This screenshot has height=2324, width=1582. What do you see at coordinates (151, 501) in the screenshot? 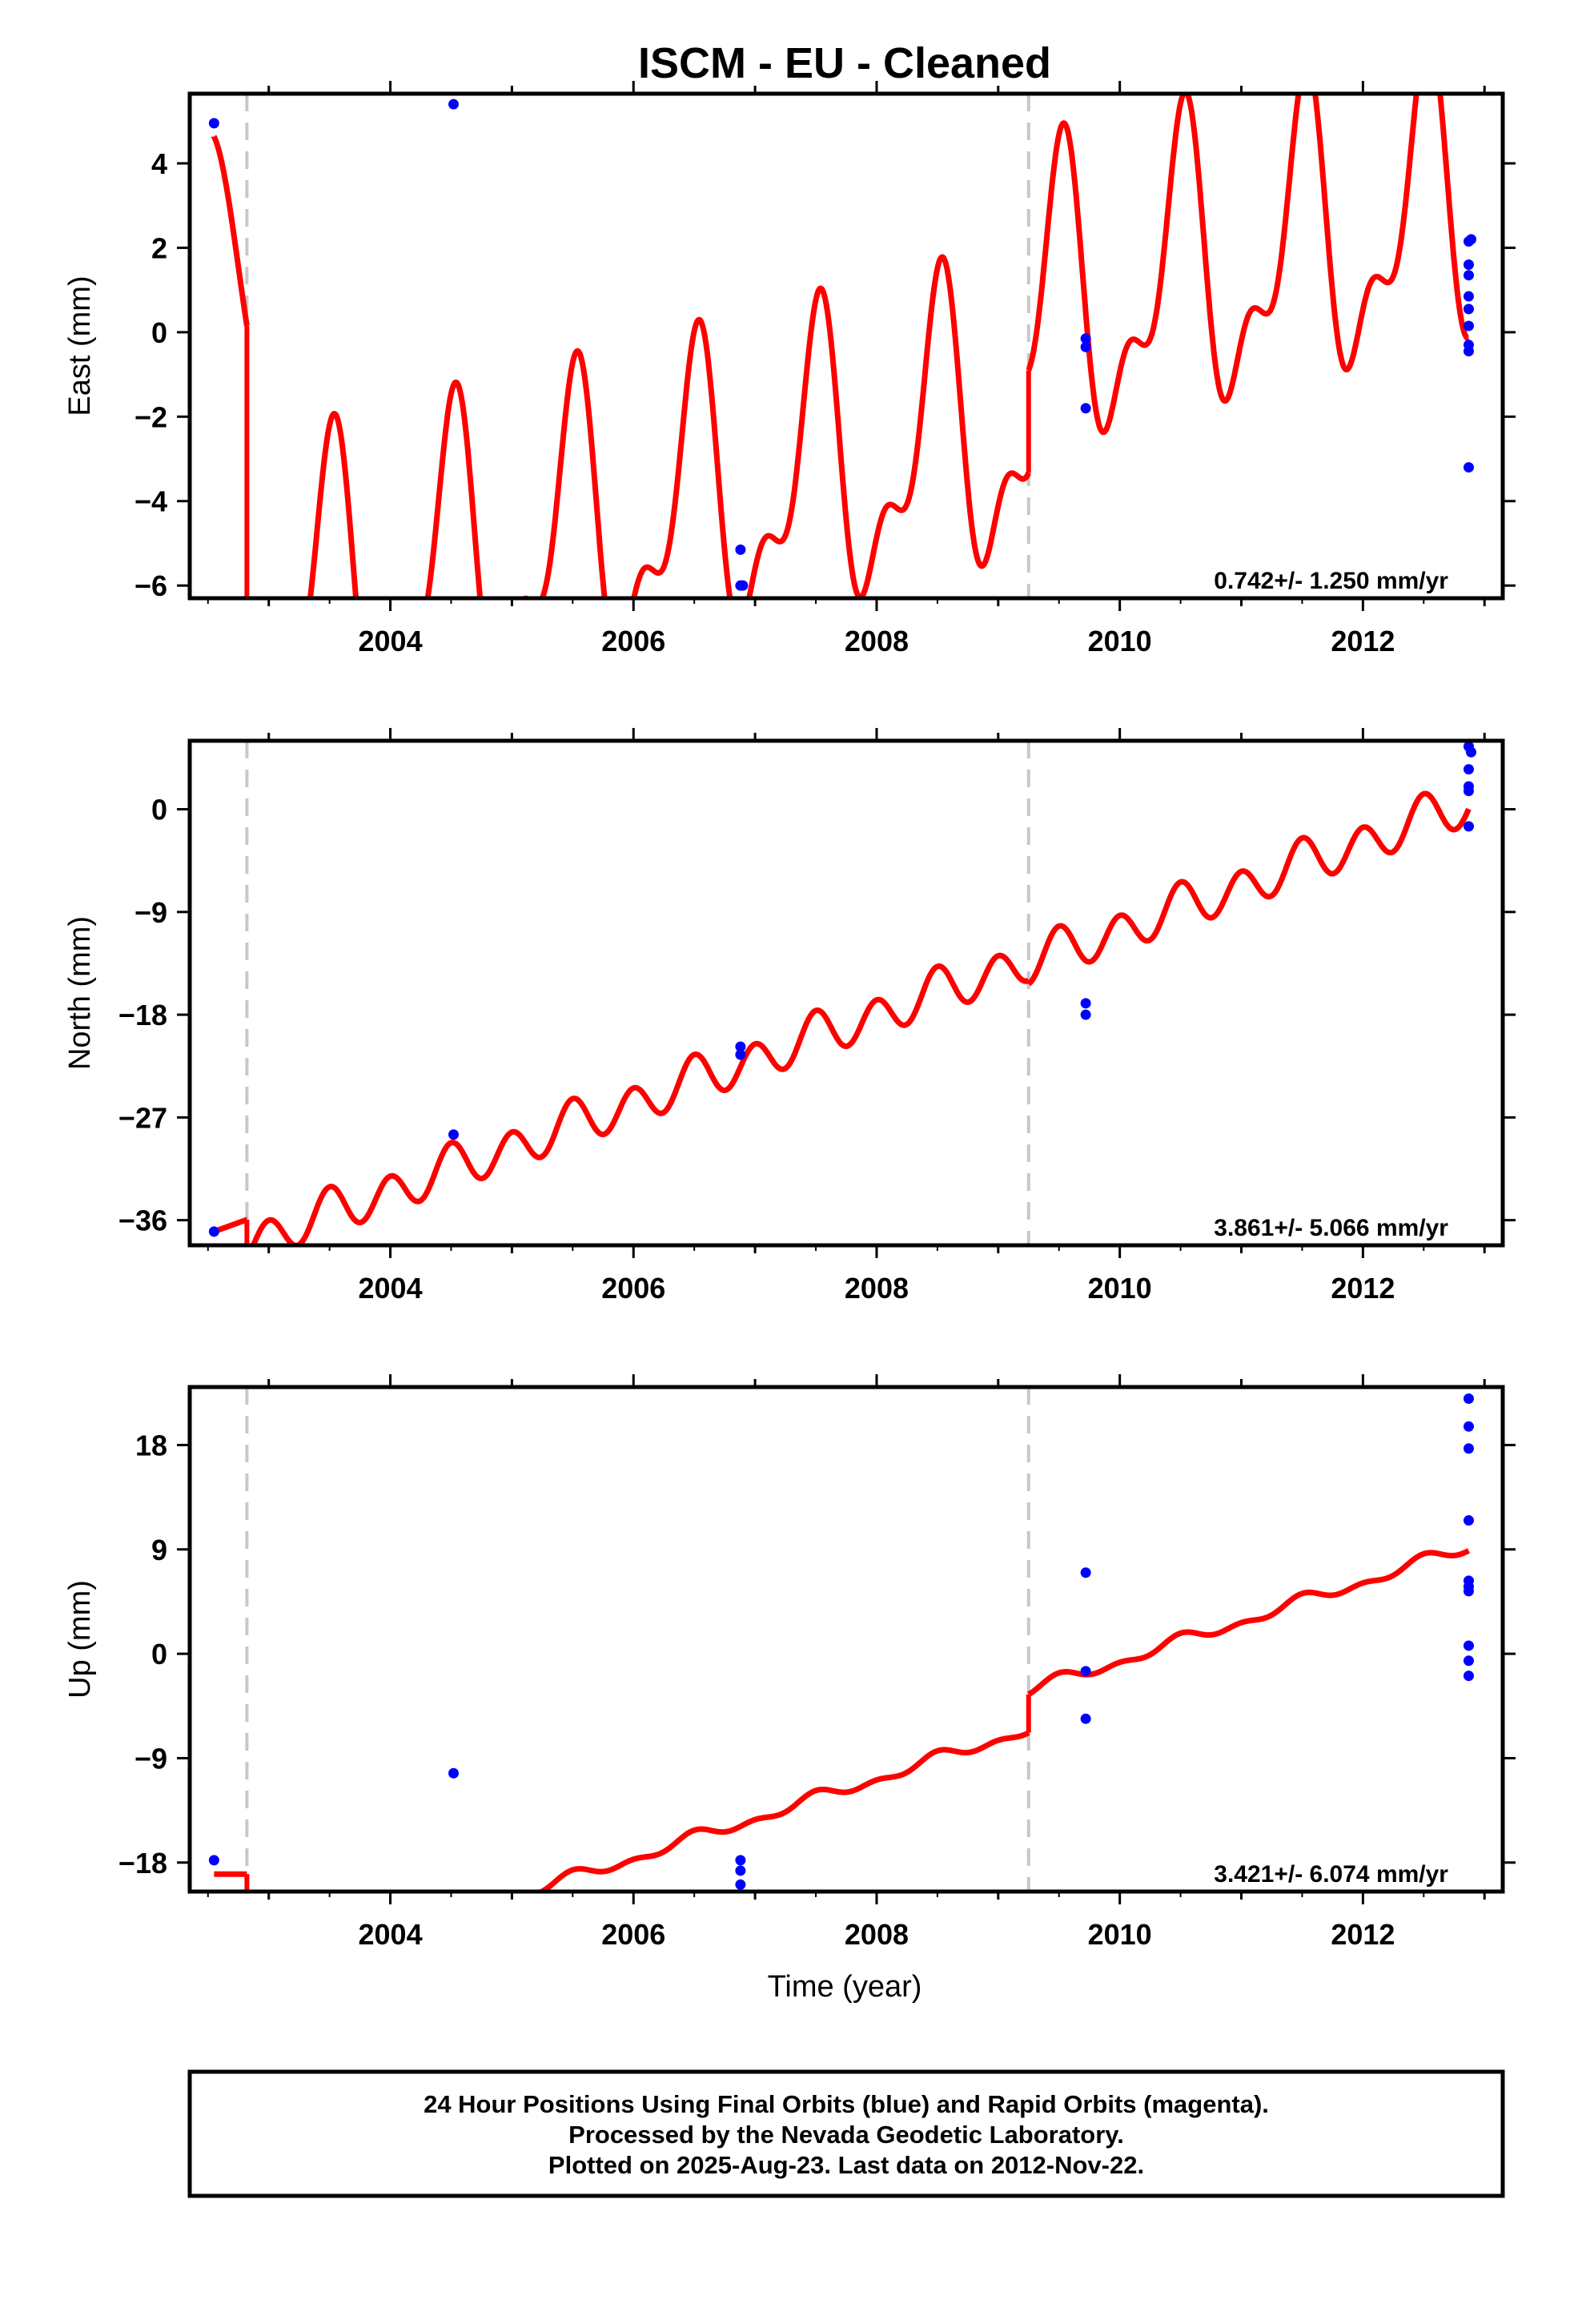
I see `y-tick-label: −4` at bounding box center [151, 501].